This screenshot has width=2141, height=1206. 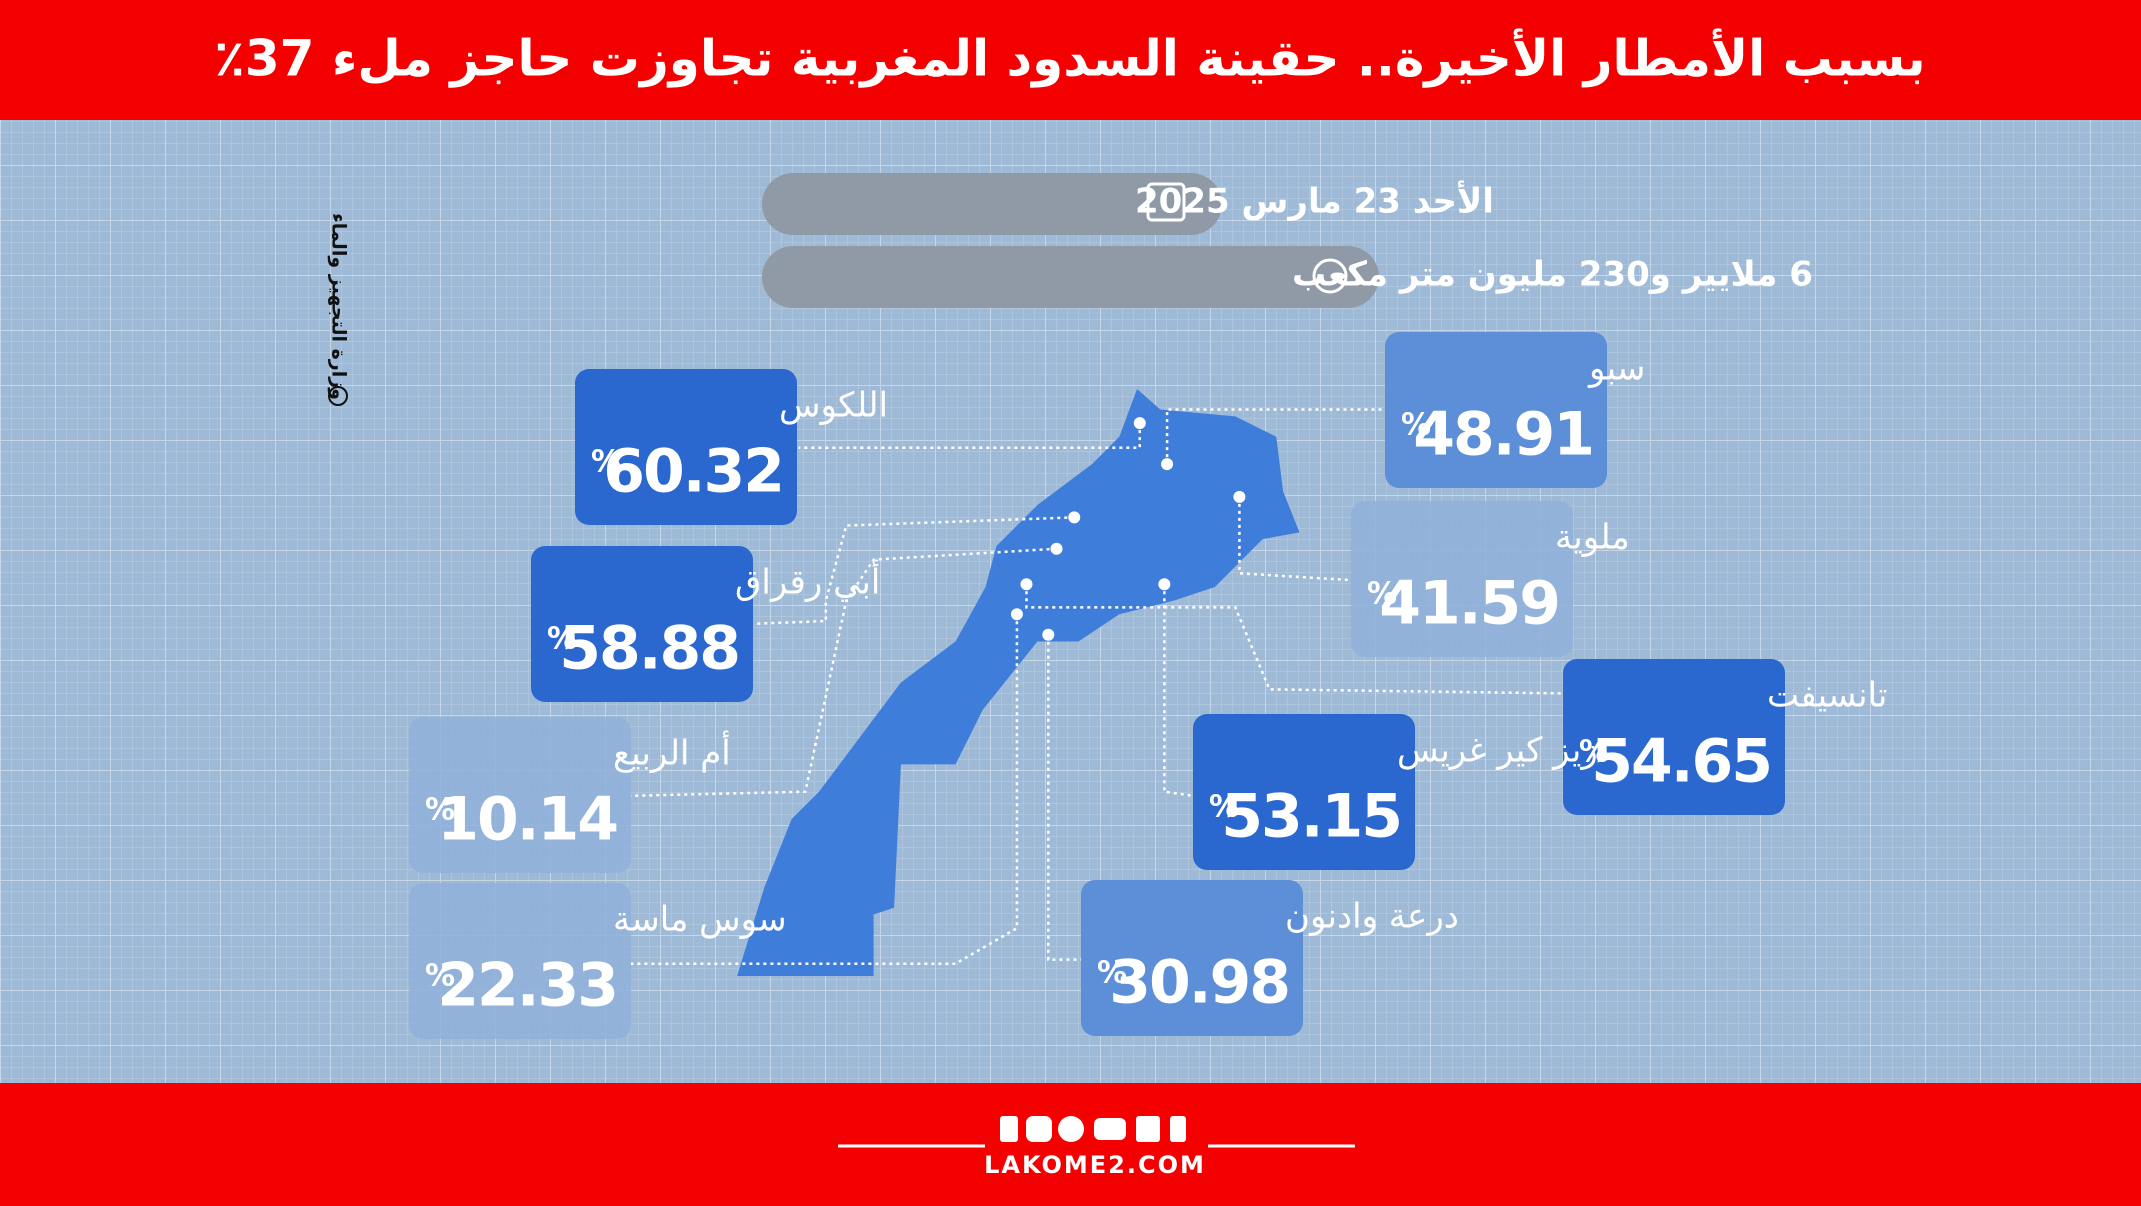 What do you see at coordinates (693, 472) in the screenshot?
I see `basin-value: 60.32` at bounding box center [693, 472].